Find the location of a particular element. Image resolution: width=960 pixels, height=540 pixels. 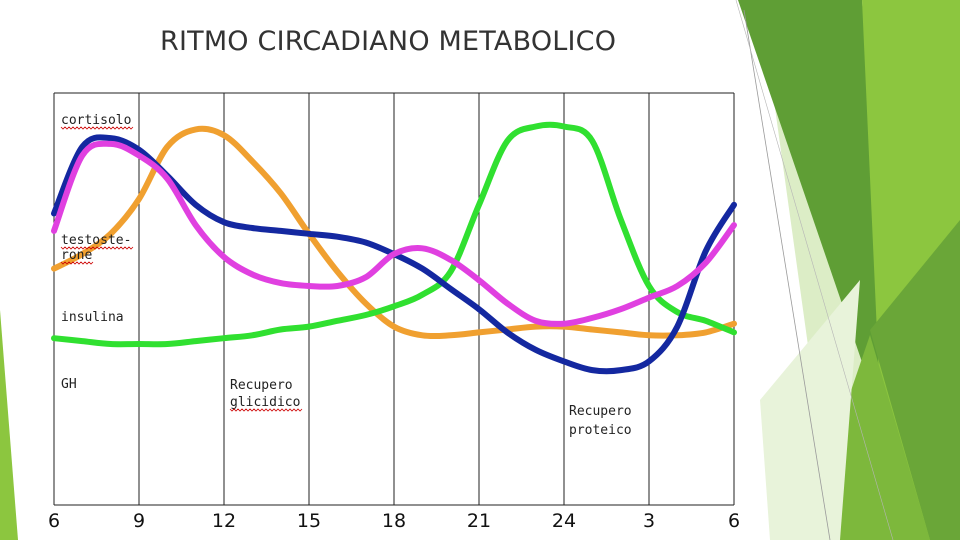

x-tick-7: 3 is located at coordinates (649, 521).